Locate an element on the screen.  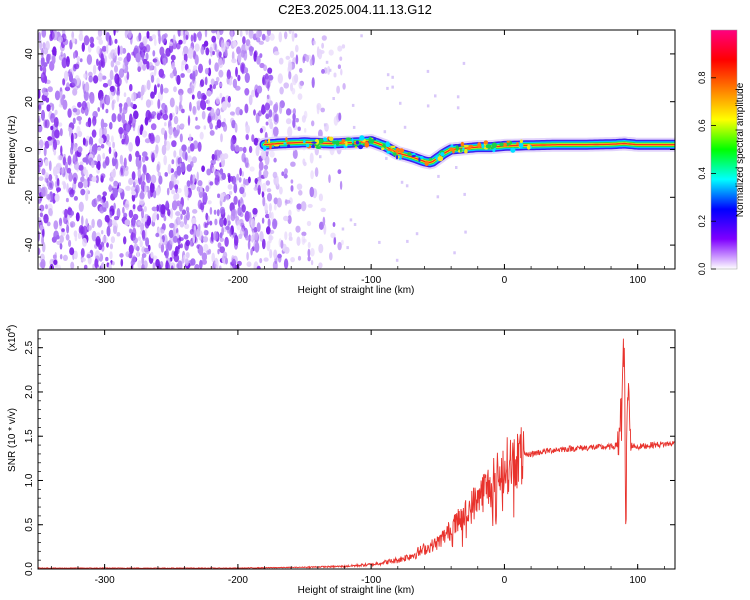
y-tick-label: 0.5 is located at coordinates (29, 524).